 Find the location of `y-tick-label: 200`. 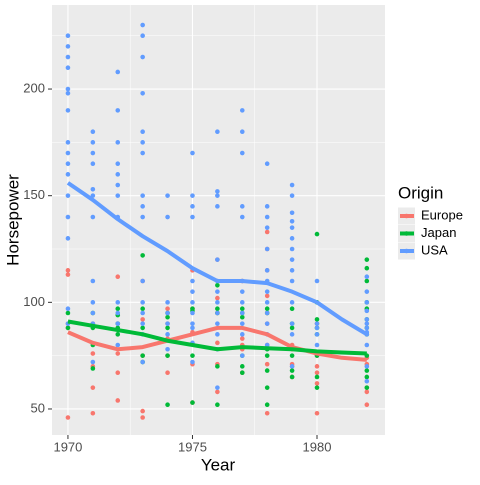

y-tick-label: 200 is located at coordinates (34, 87).